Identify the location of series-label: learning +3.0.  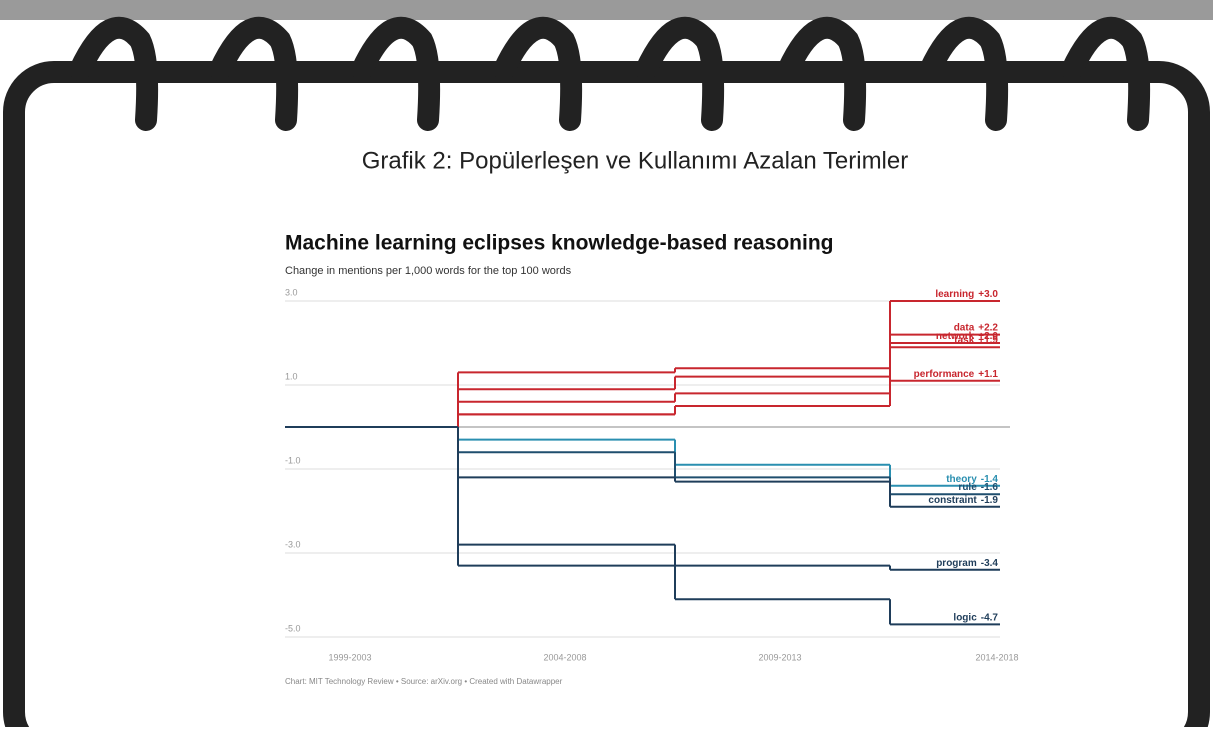
(966, 294).